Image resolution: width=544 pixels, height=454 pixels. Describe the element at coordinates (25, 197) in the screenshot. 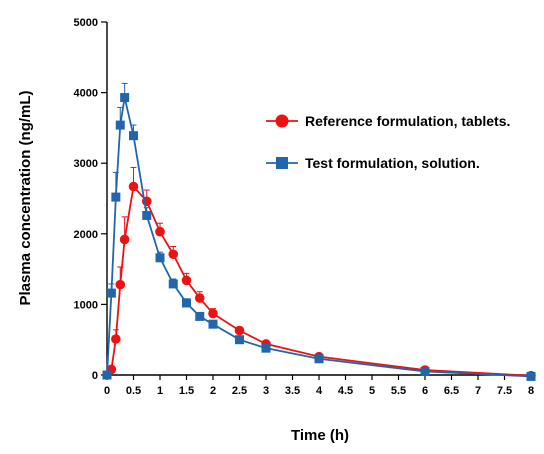

I see `y-axis-title: Plasma concentration (ng/mL)` at that location.